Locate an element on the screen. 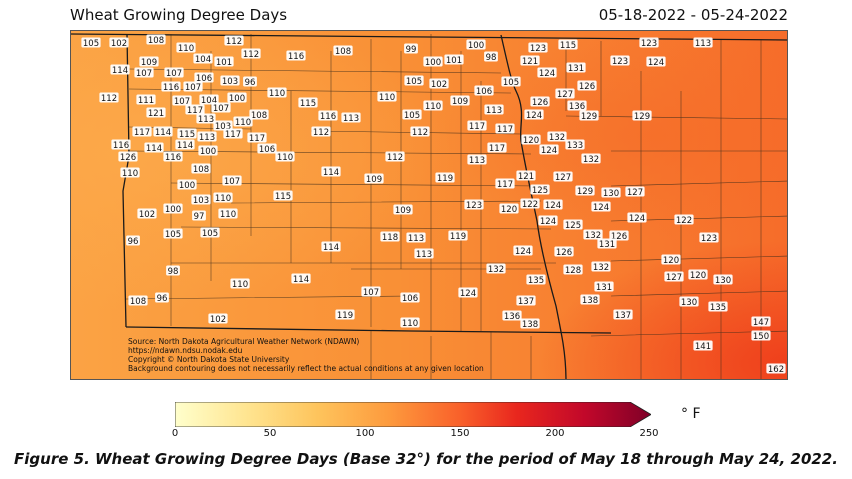 The height and width of the screenshot is (479, 852). station-value: 121 is located at coordinates (156, 113).